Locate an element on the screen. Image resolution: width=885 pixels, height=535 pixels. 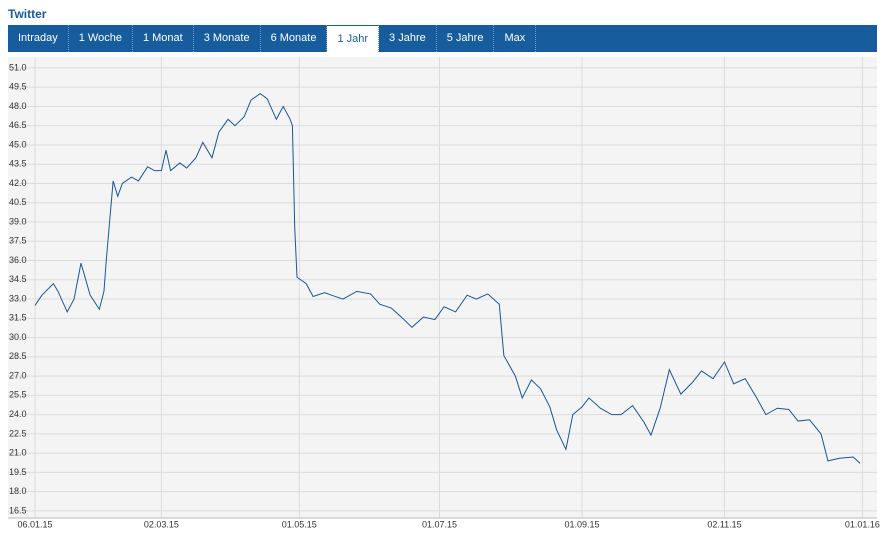
x-tick-label: 02.03.15 is located at coordinates (161, 524).